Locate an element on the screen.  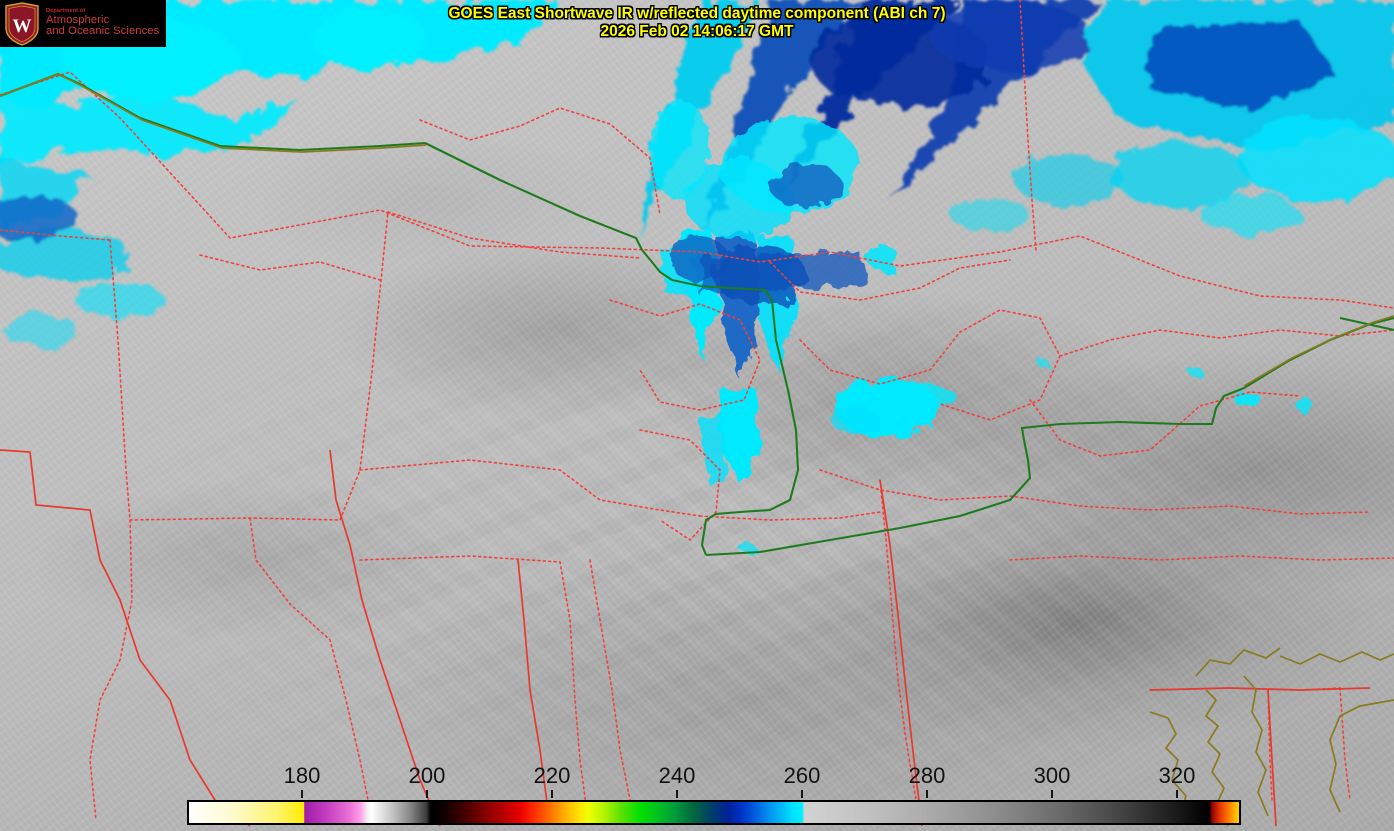
svg-text: W is located at coordinates (22, 26).